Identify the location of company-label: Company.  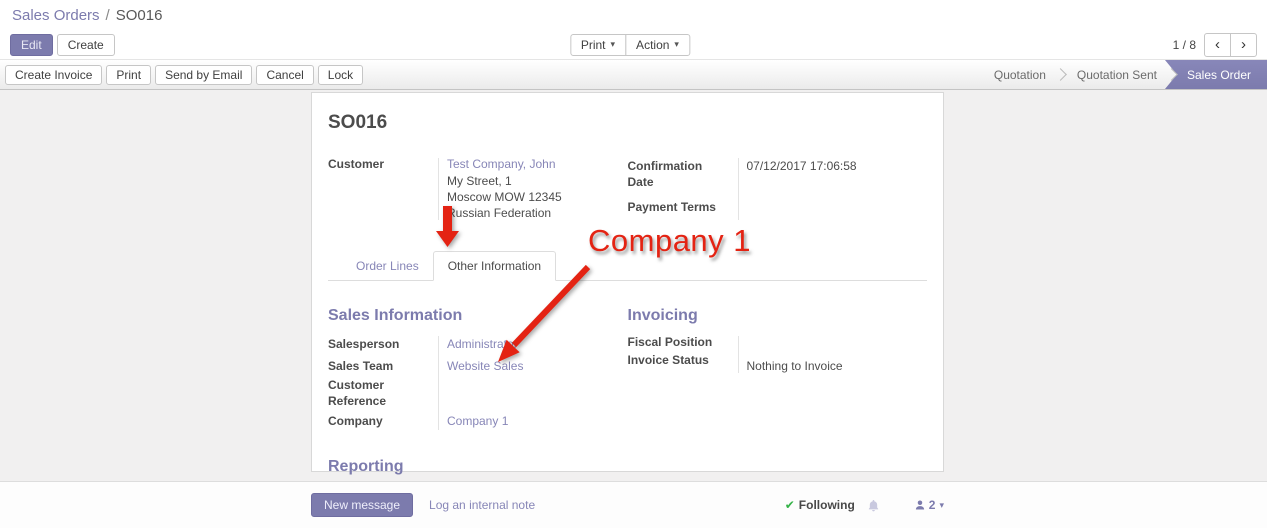
(355, 420).